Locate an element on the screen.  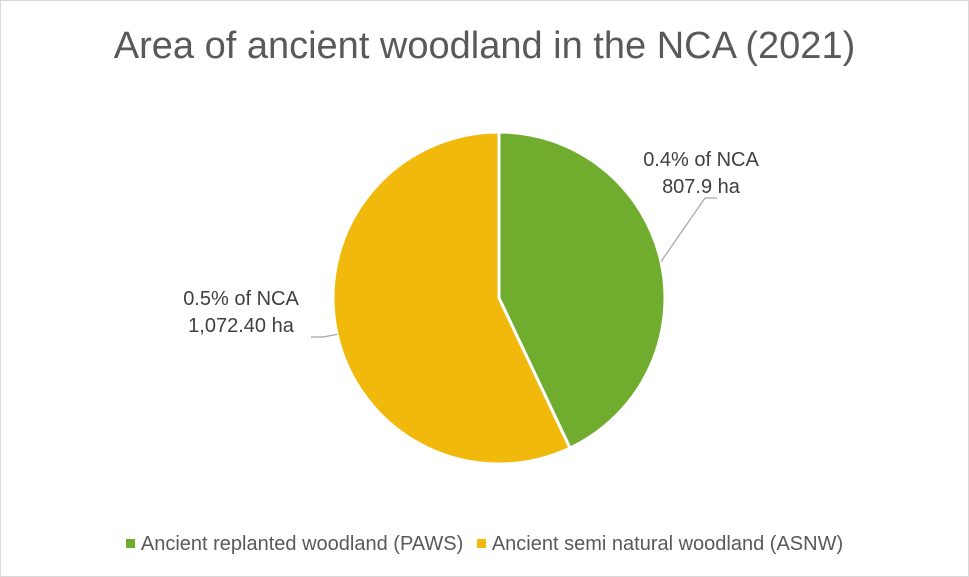
legend-item-asnw: Ancient semi natural woodland (ASNW) is located at coordinates (660, 544).